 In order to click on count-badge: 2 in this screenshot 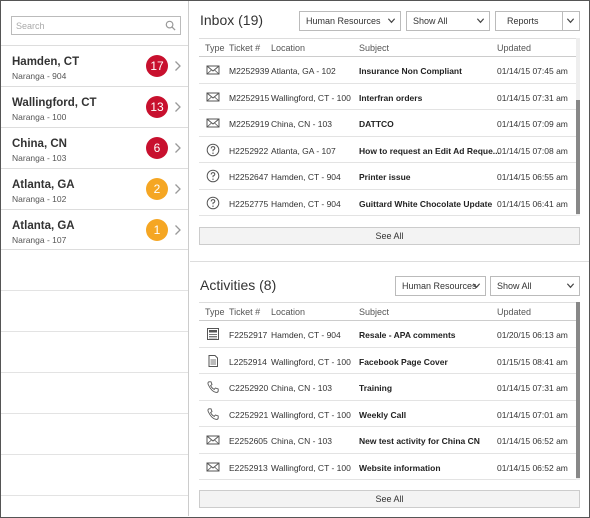, I will do `click(157, 189)`.